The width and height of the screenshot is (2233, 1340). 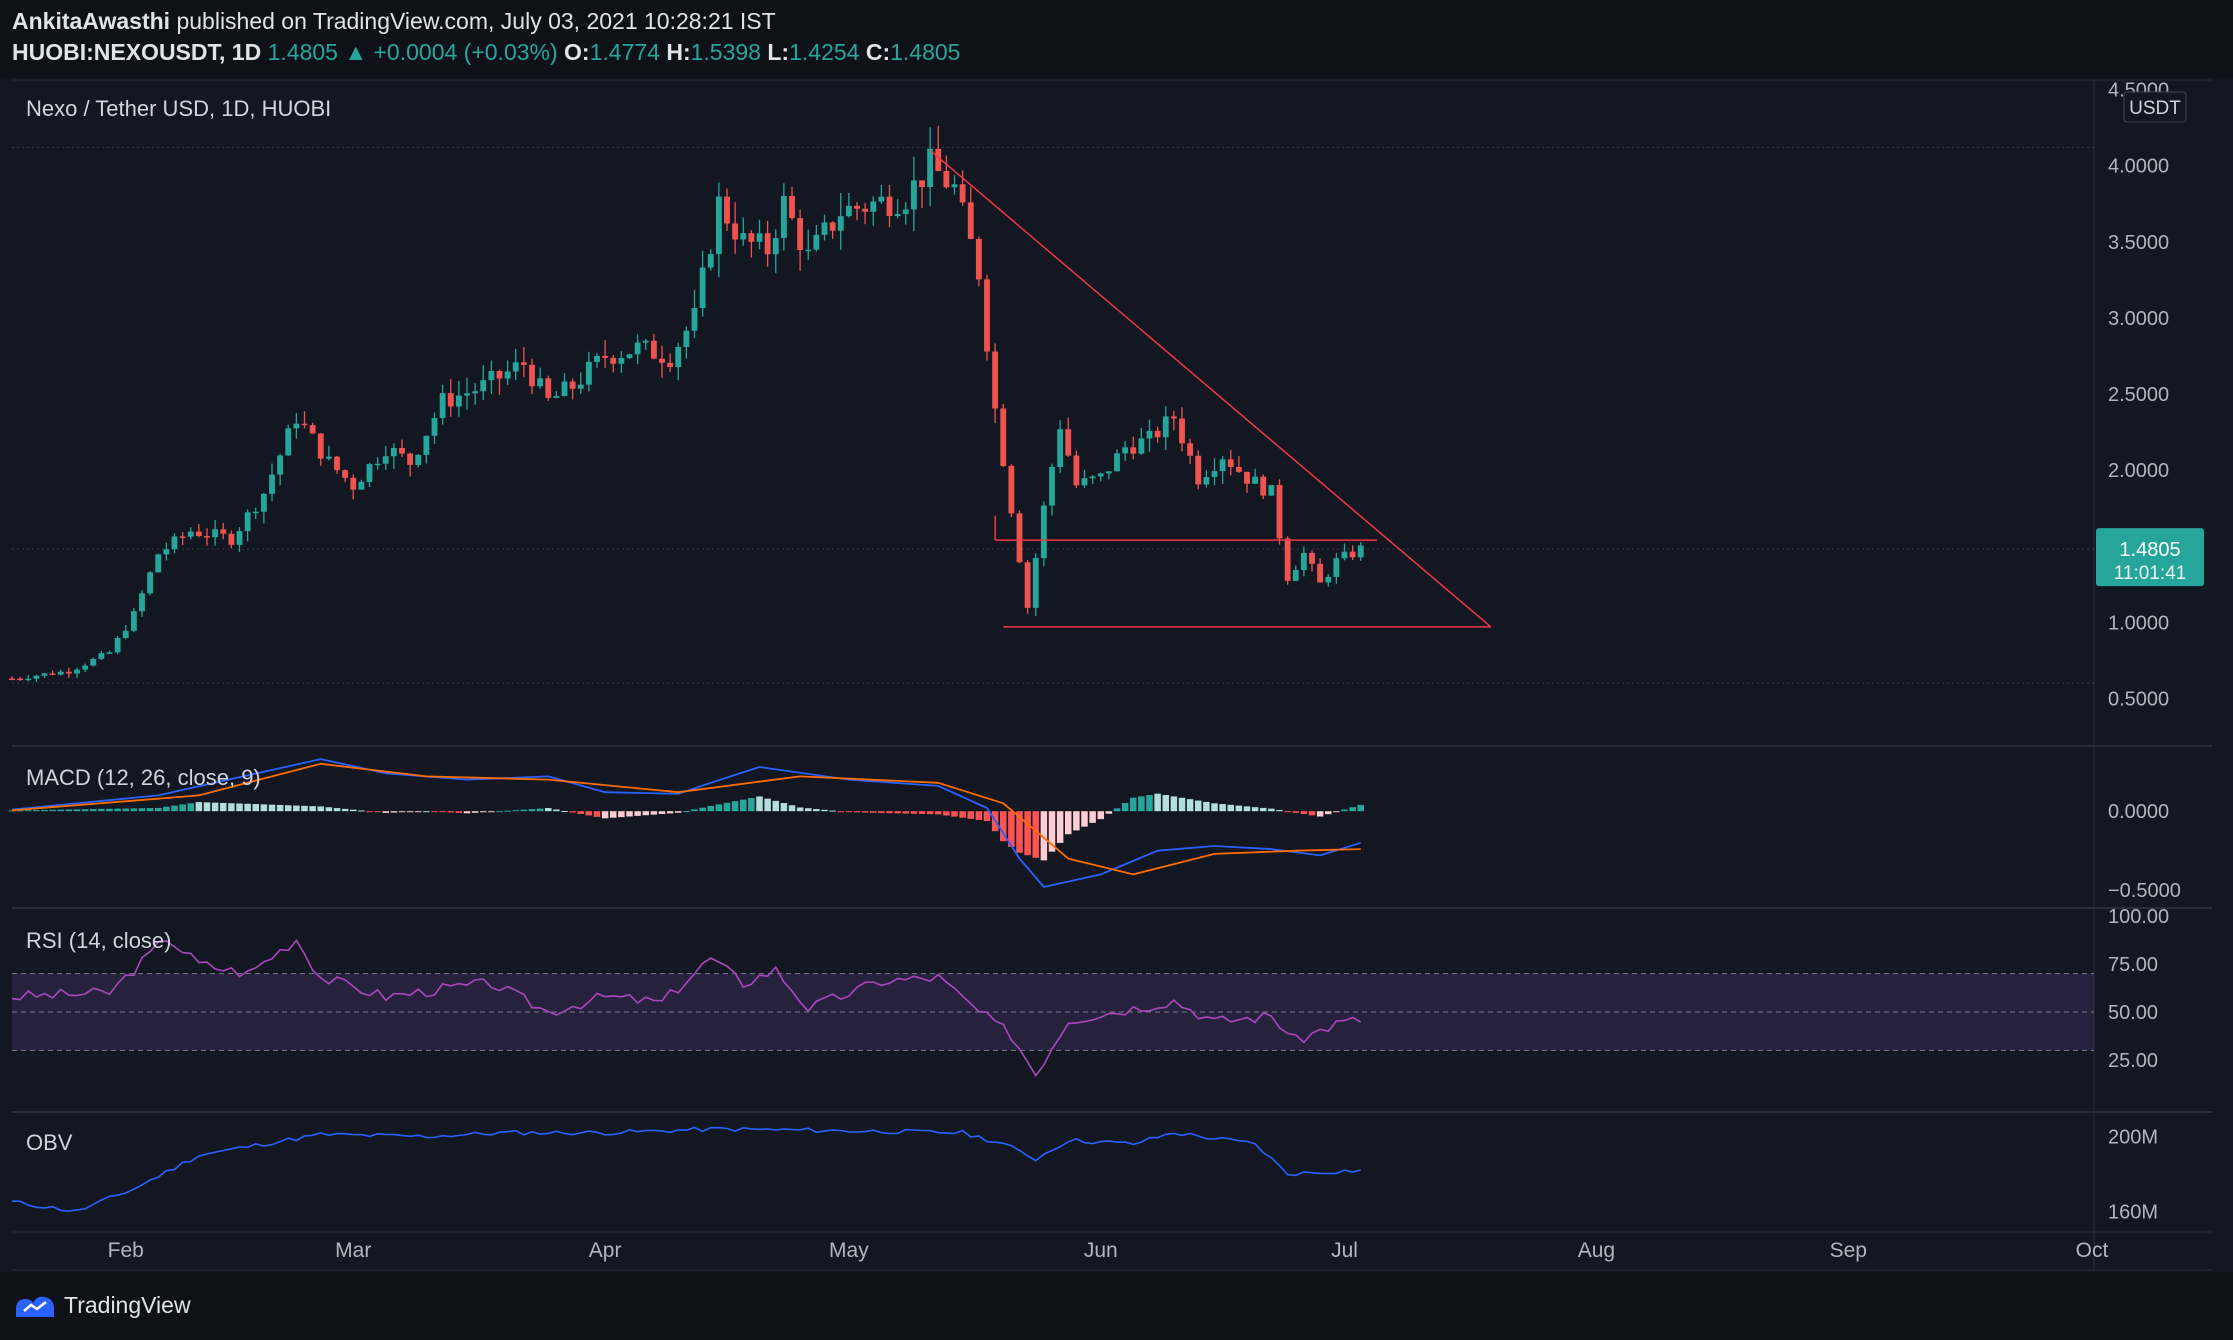 I want to click on currency-badge, so click(x=2155, y=107).